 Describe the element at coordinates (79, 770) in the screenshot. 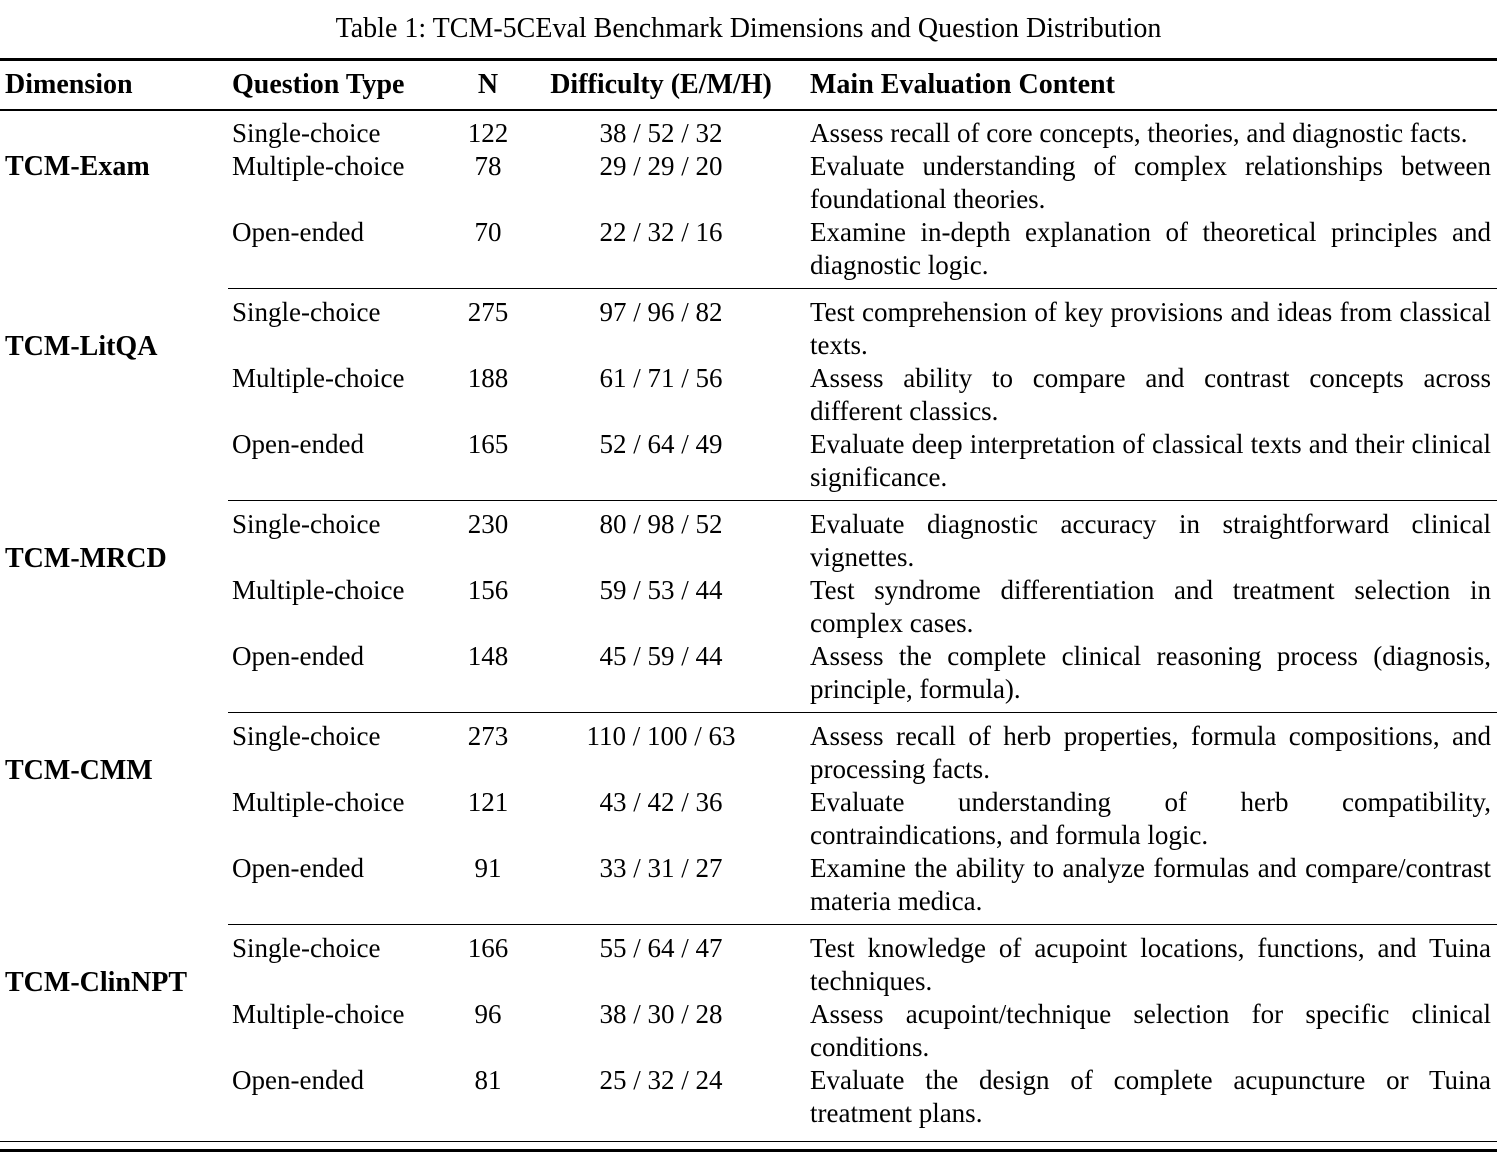

I see `dimension-cell: TCM-CMM` at that location.